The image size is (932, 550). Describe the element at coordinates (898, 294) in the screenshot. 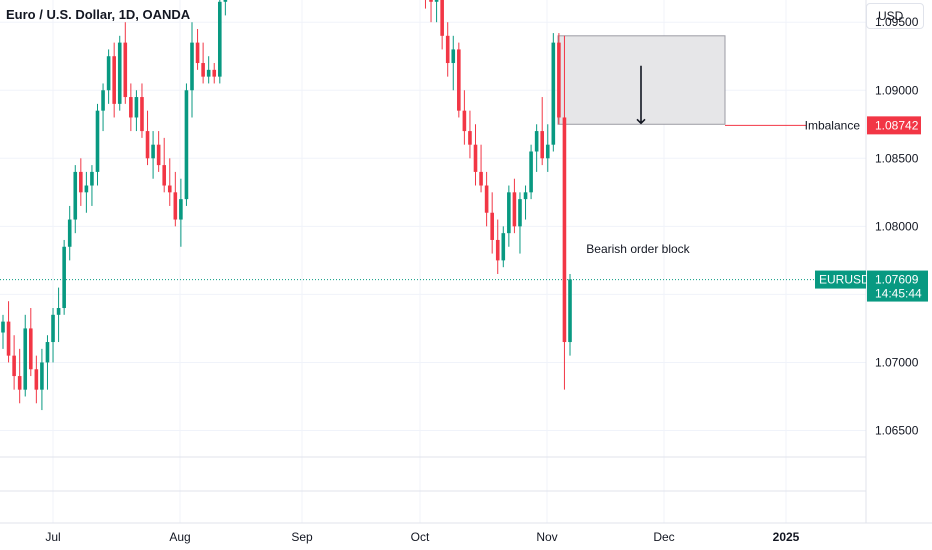

I see `countdown-text: 14:45:44` at that location.